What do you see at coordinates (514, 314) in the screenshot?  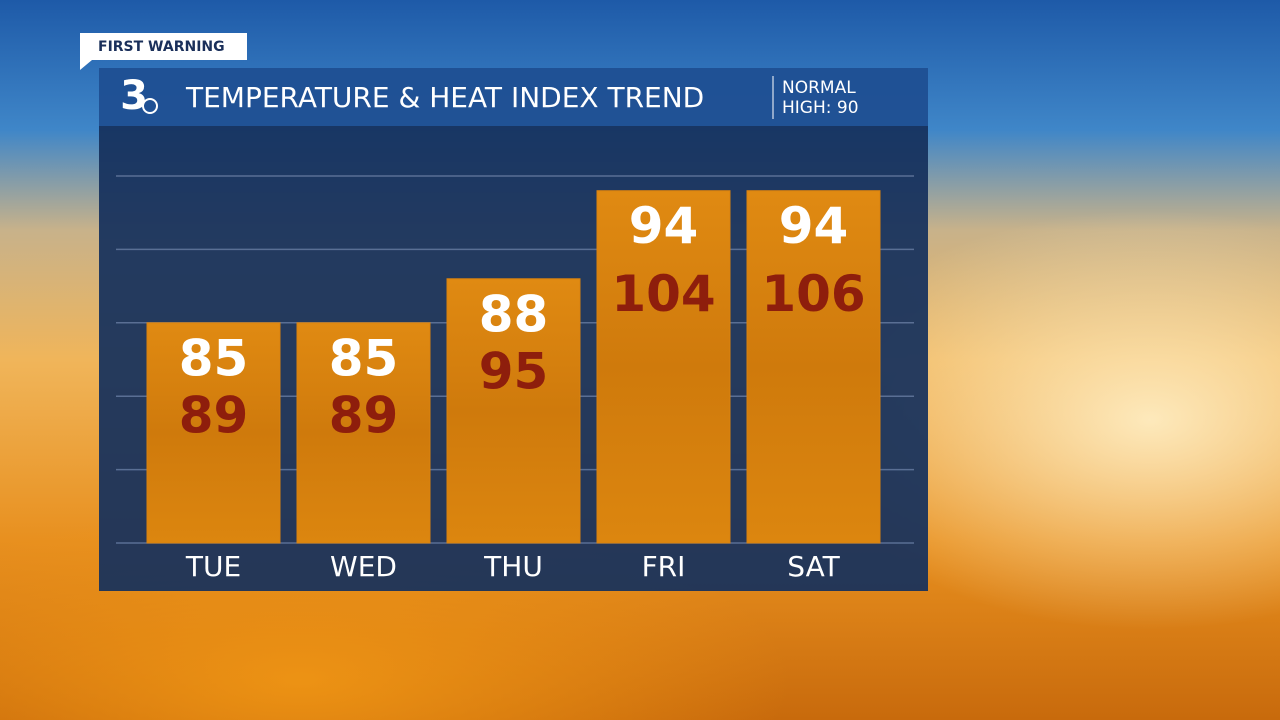 I see `value-label: 88` at bounding box center [514, 314].